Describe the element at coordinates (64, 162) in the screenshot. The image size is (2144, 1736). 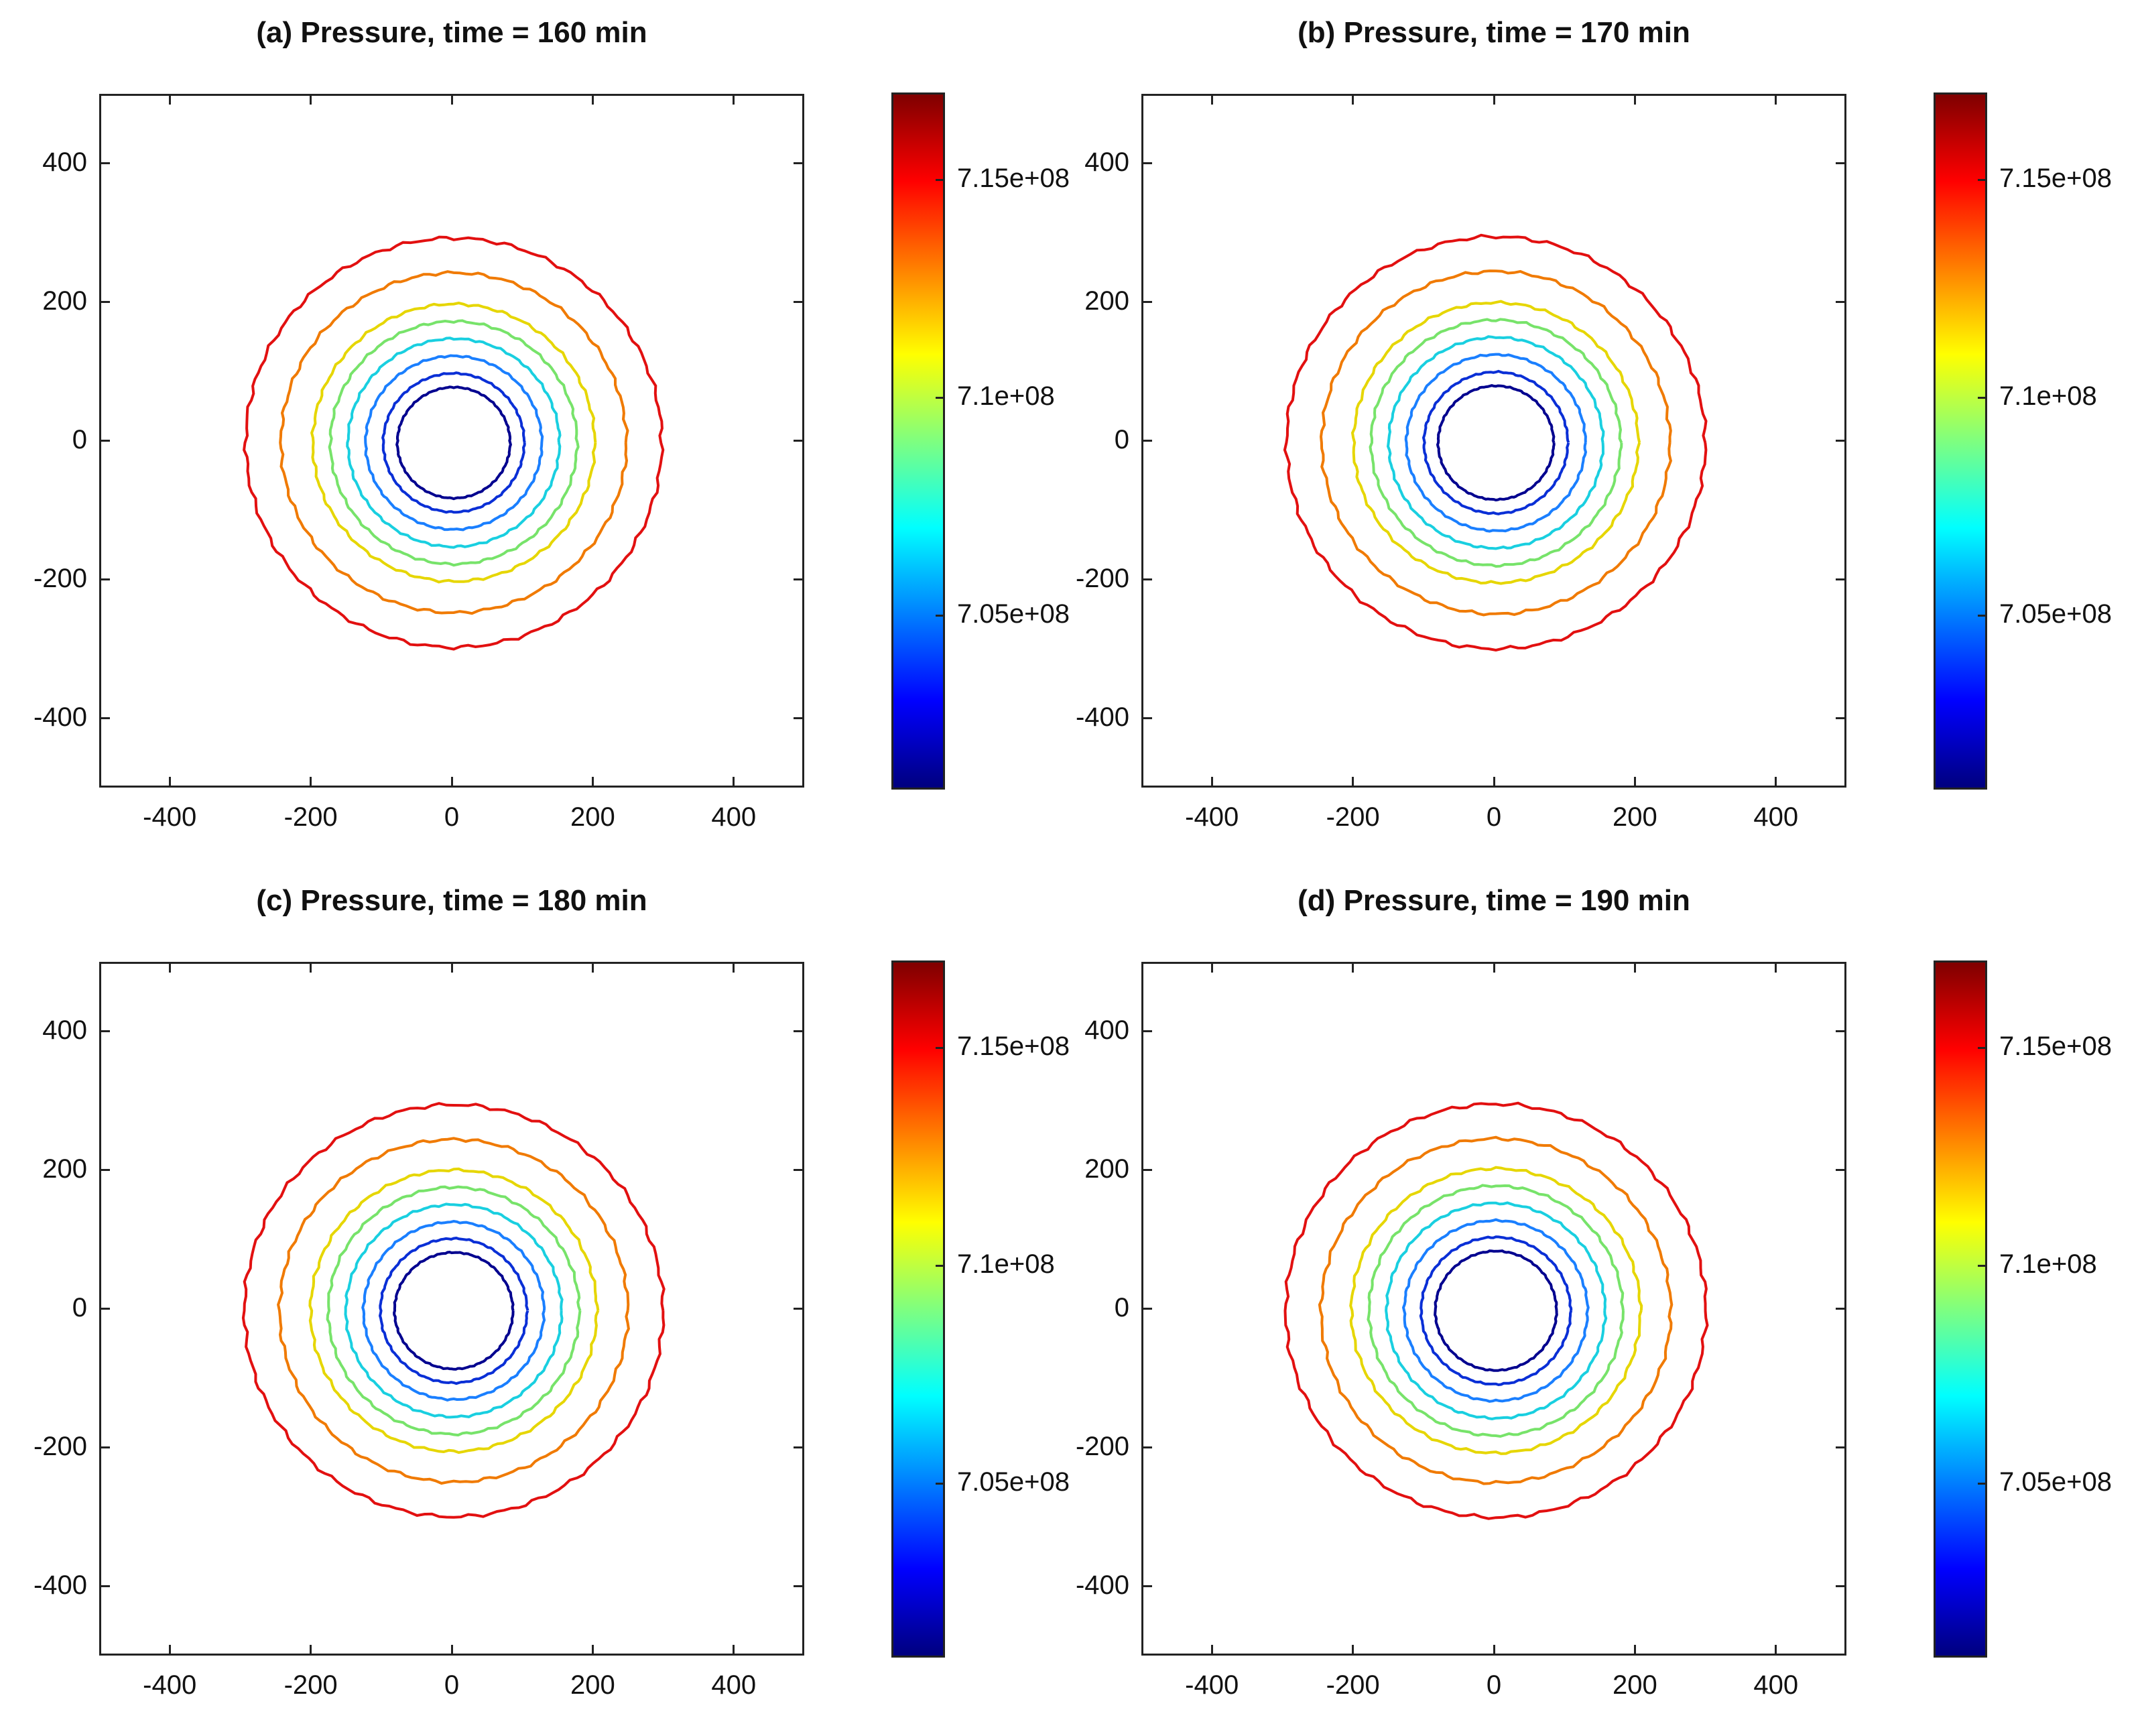
I see `chart0-ytick-label-0: 400` at that location.